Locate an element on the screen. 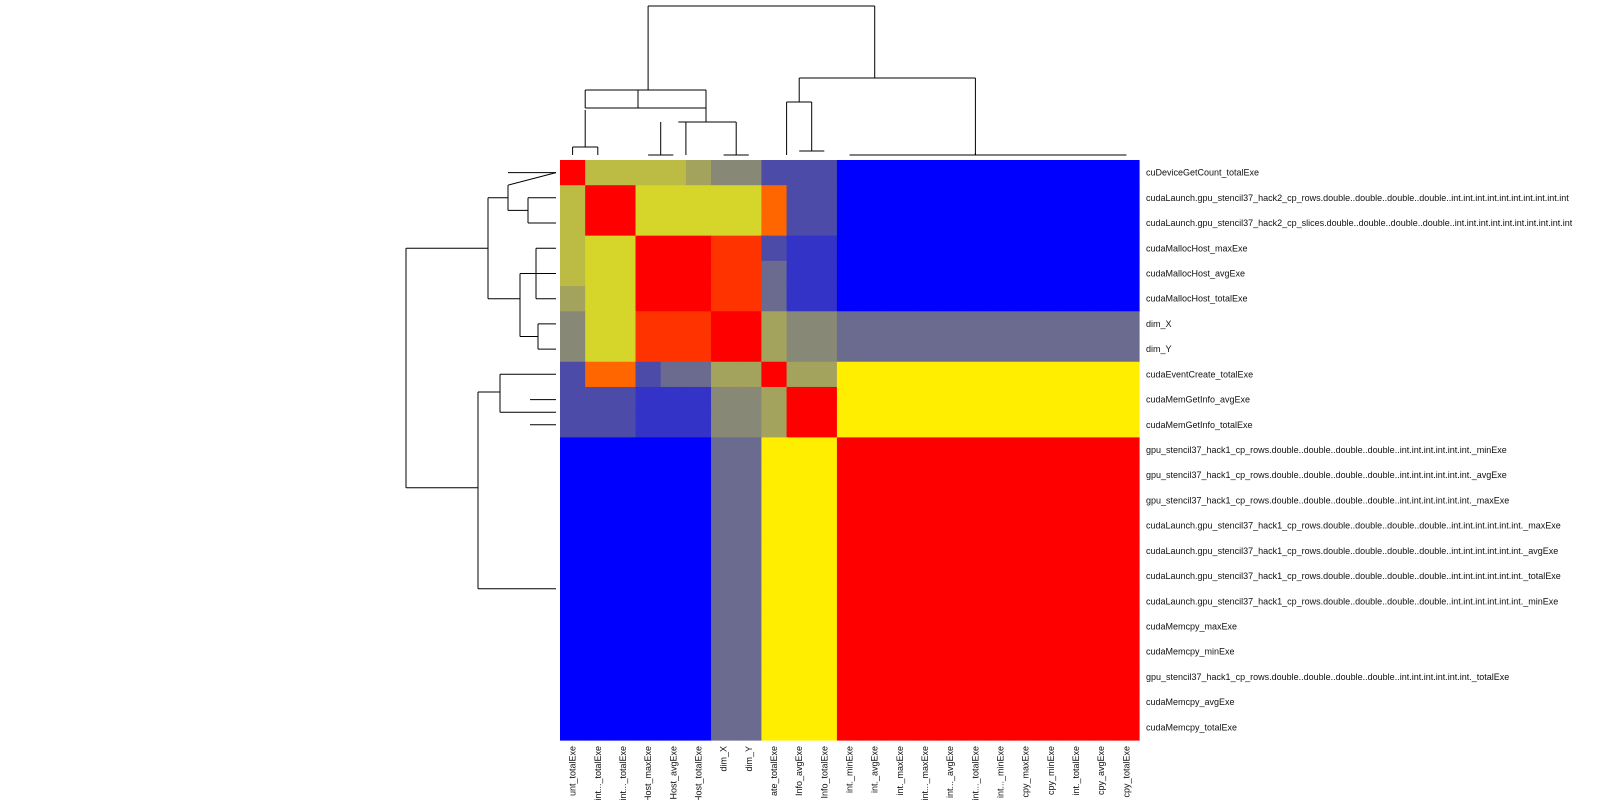 Image resolution: width=1600 pixels, height=800 pixels. heatmap-cell-r14-c17 is located at coordinates (1000, 526).